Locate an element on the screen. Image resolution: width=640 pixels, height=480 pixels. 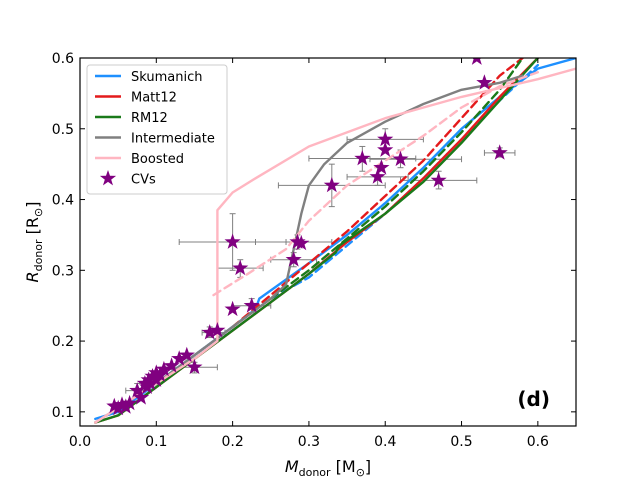
legend-label: Boosted is located at coordinates (157, 159).